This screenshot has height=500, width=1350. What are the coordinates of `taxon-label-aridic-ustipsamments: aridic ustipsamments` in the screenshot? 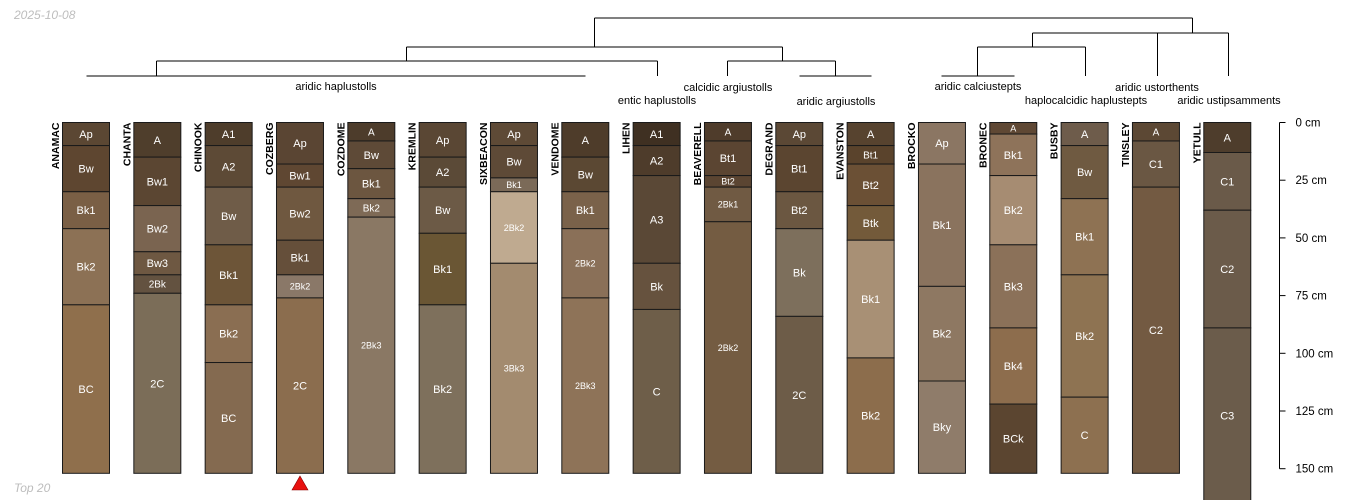 It's located at (1229, 101).